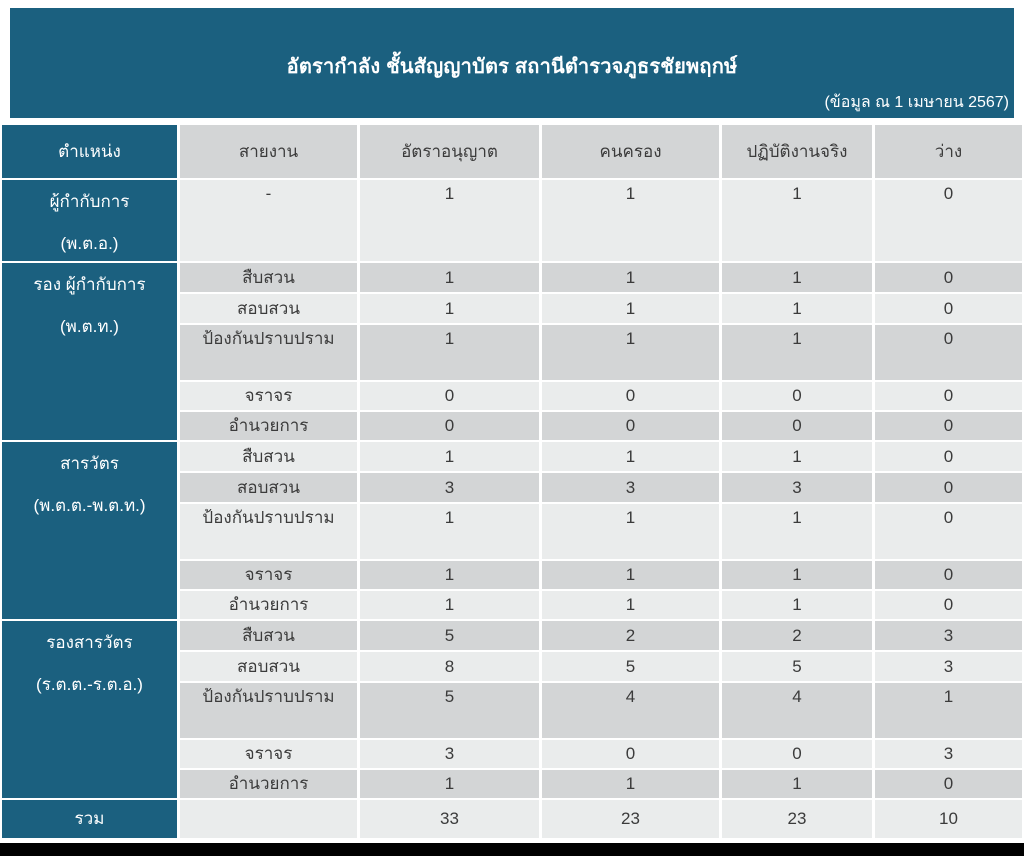  Describe the element at coordinates (512, 849) in the screenshot. I see `bottom-black-bar` at that location.